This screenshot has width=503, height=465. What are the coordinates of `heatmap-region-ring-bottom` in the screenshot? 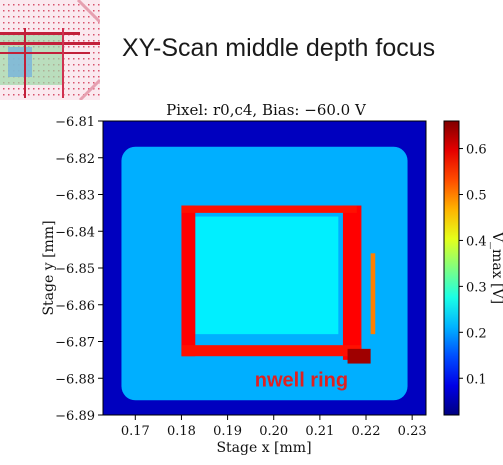 It's located at (271, 351).